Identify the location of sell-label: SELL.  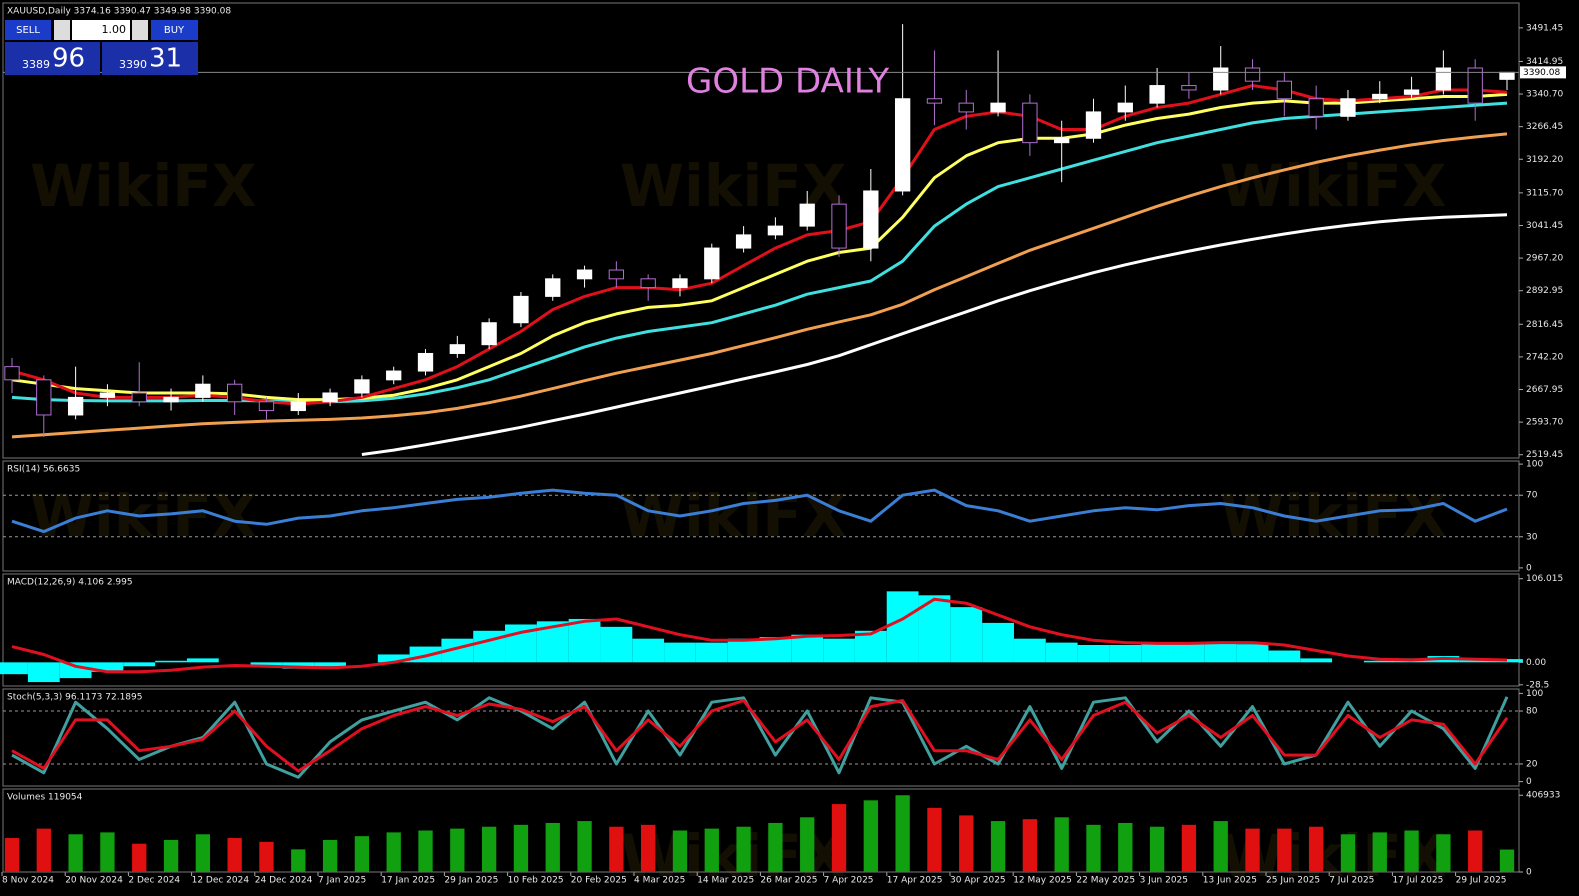
(28, 30).